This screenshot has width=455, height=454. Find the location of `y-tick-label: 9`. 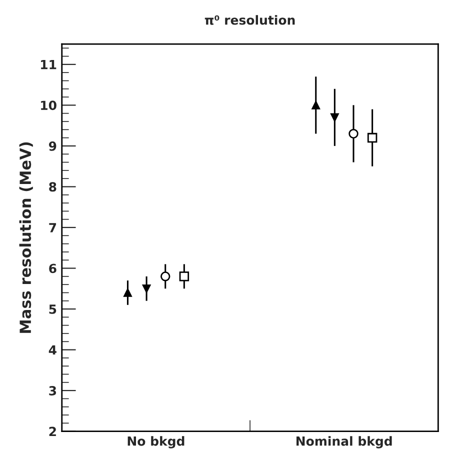

y-tick-label: 9 is located at coordinates (52, 146).